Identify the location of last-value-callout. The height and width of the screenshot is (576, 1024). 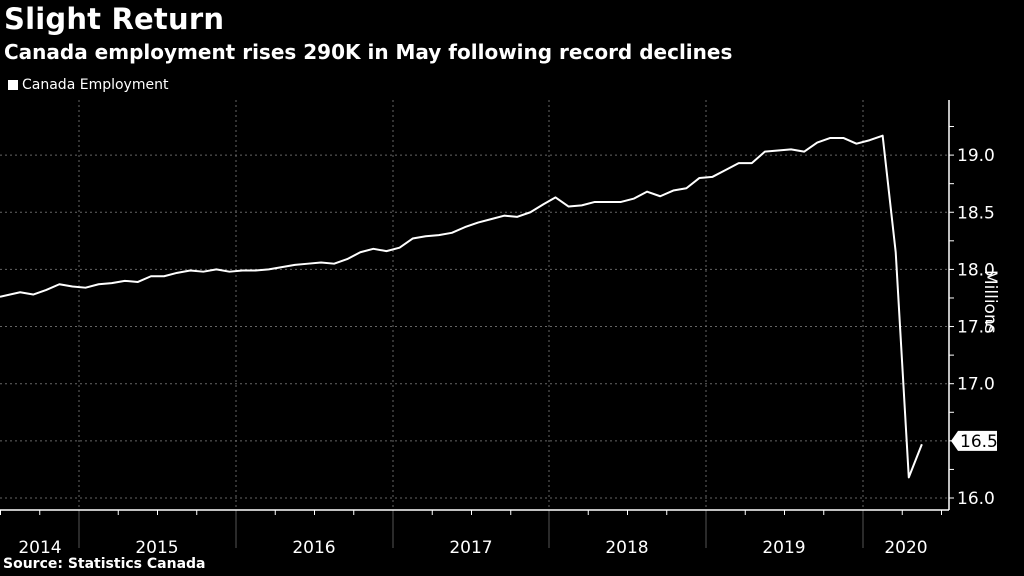
(974, 440).